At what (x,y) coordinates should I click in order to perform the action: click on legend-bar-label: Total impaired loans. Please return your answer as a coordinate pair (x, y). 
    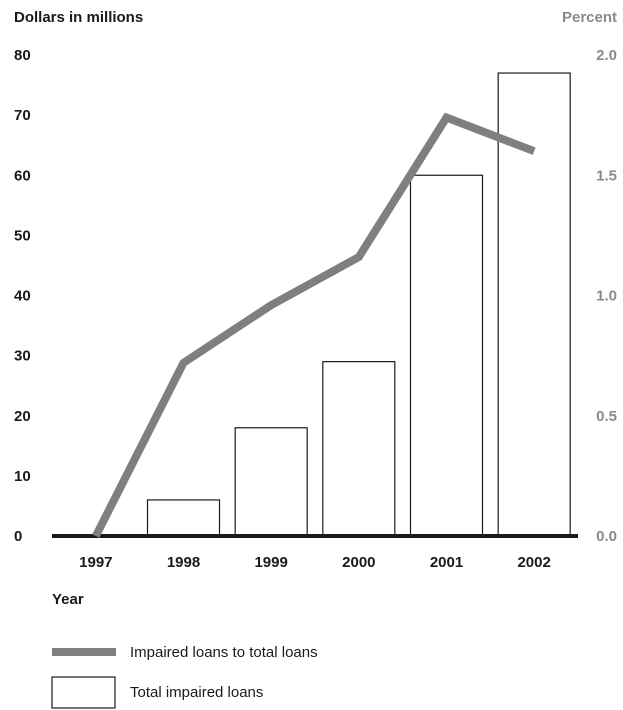
    Looking at the image, I should click on (196, 692).